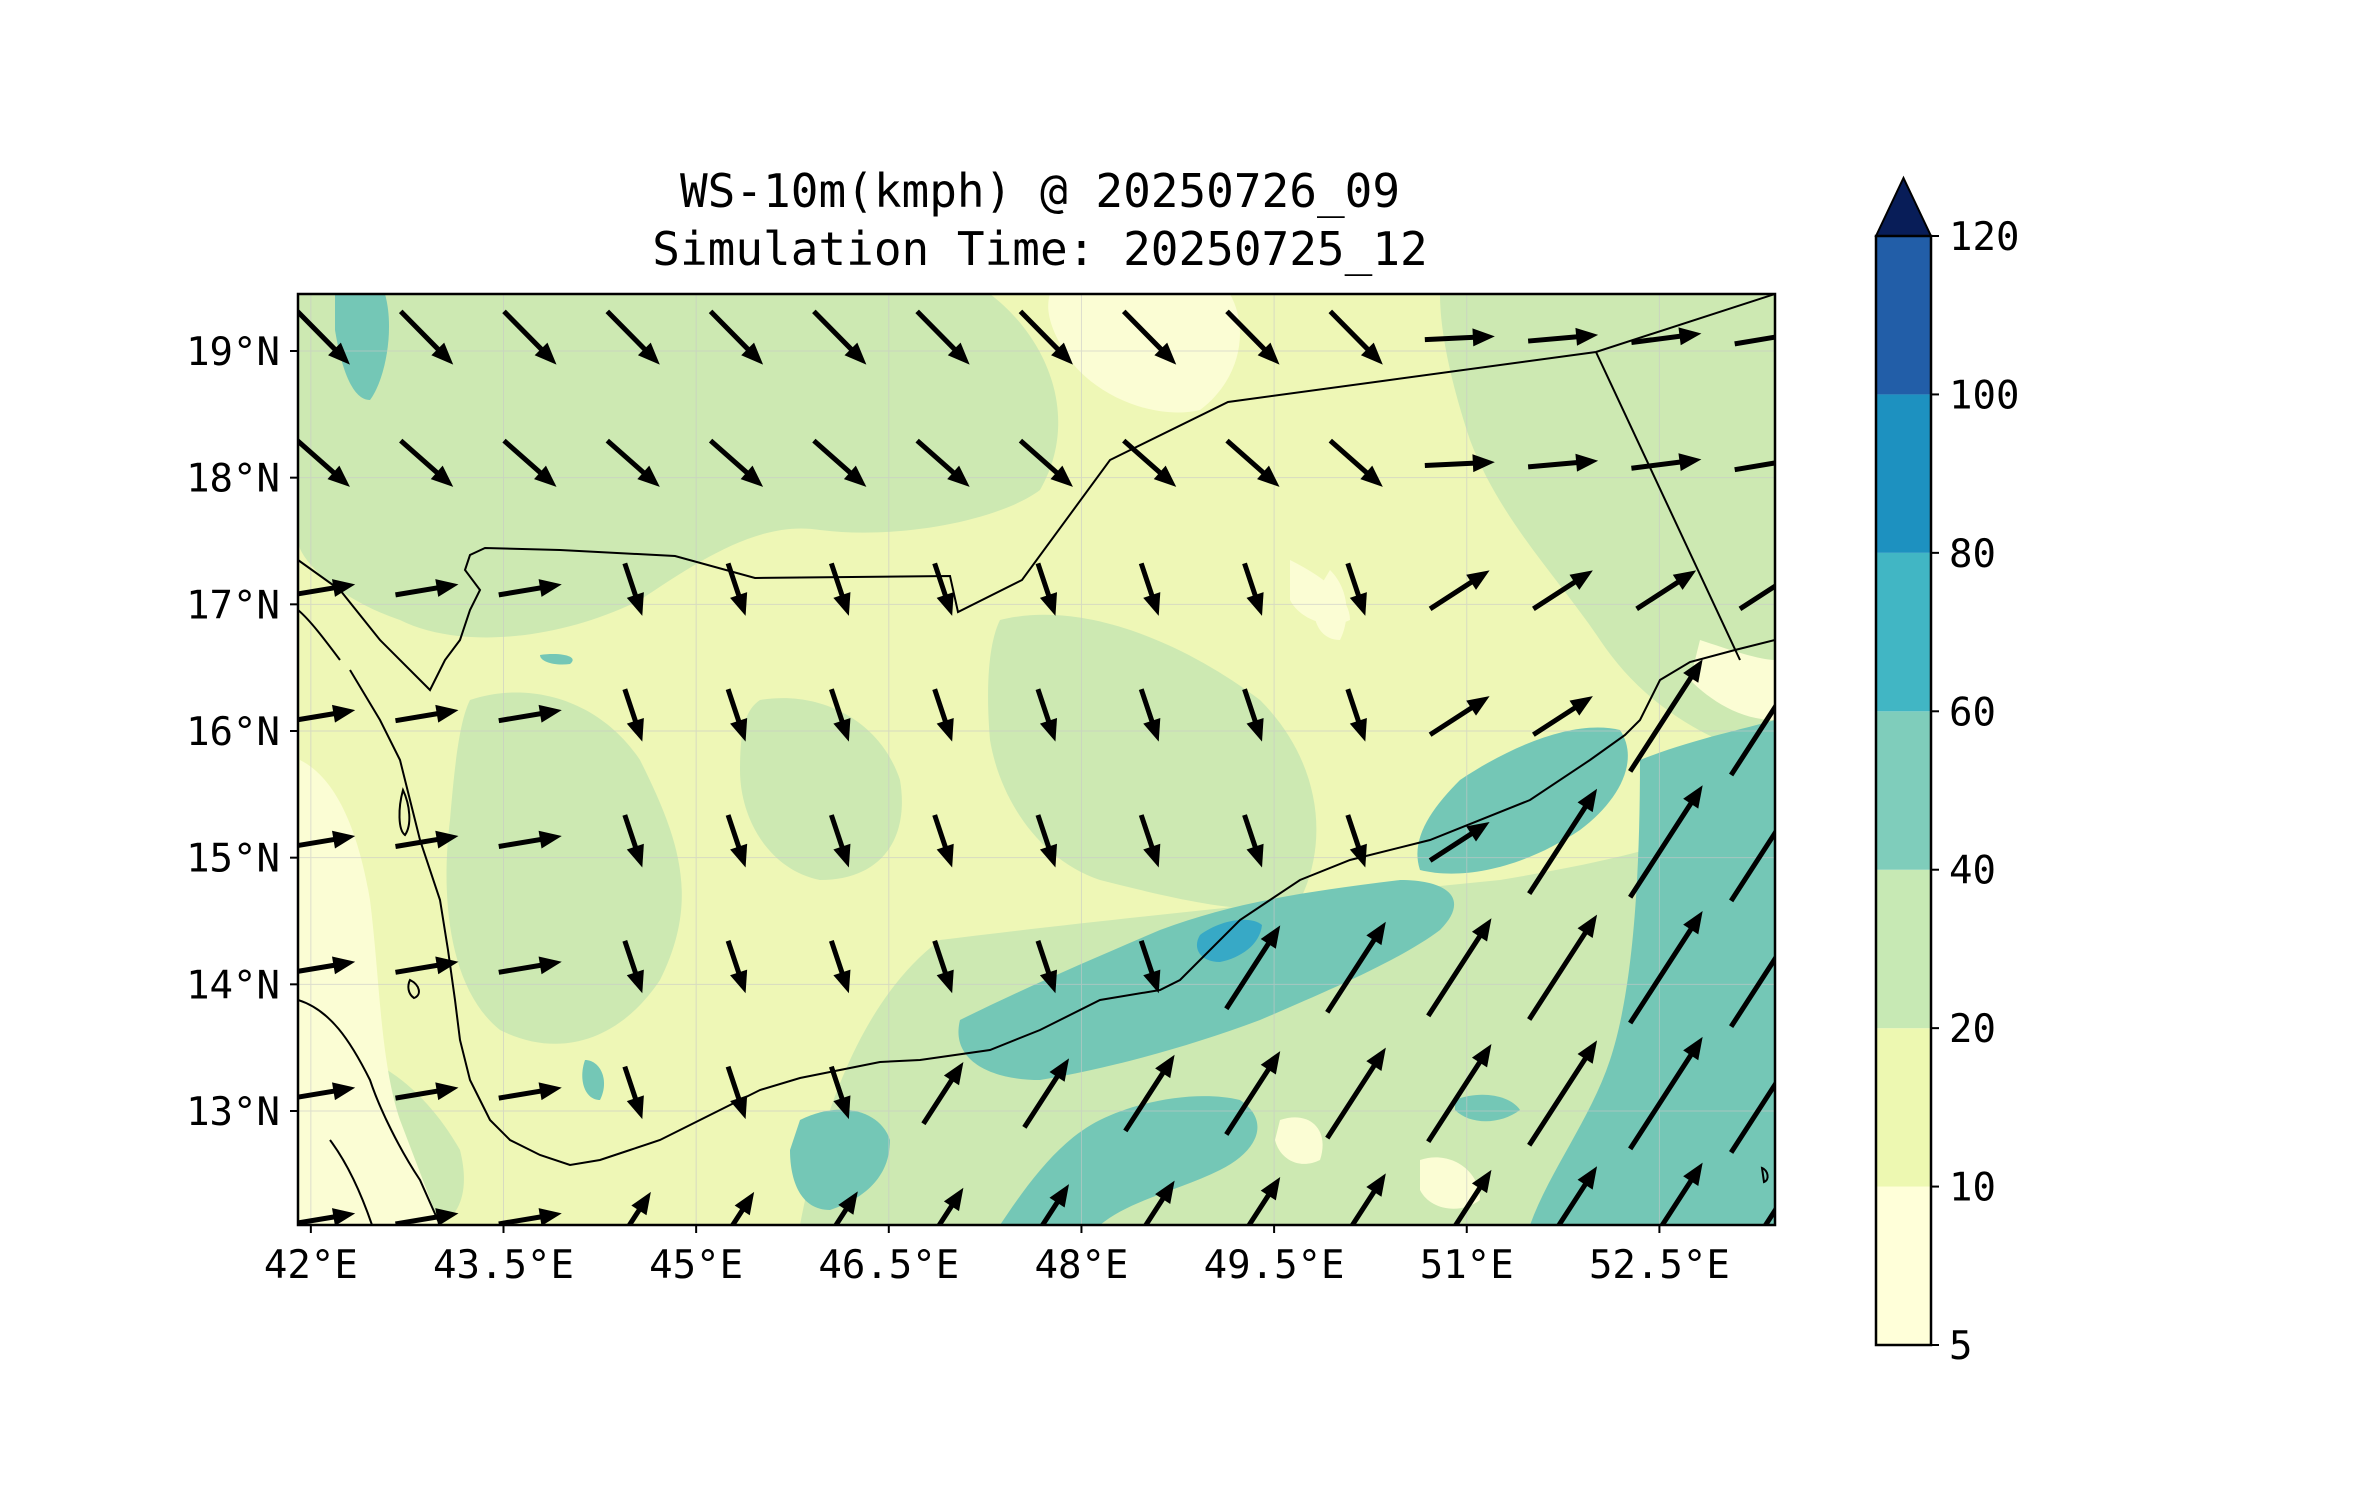 Image resolution: width=2371 pixels, height=1500 pixels. What do you see at coordinates (1972, 871) in the screenshot?
I see `colorbar-tick-label: 40` at bounding box center [1972, 871].